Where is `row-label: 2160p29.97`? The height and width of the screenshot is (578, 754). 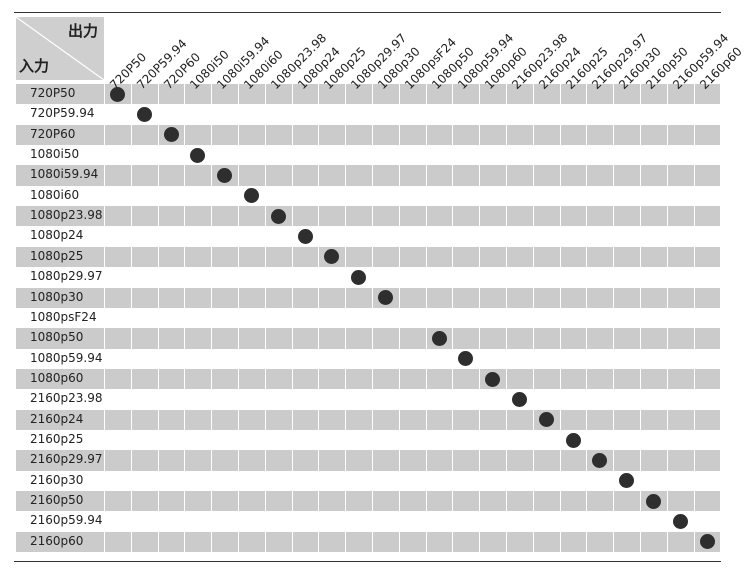 row-label: 2160p29.97 is located at coordinates (66, 459).